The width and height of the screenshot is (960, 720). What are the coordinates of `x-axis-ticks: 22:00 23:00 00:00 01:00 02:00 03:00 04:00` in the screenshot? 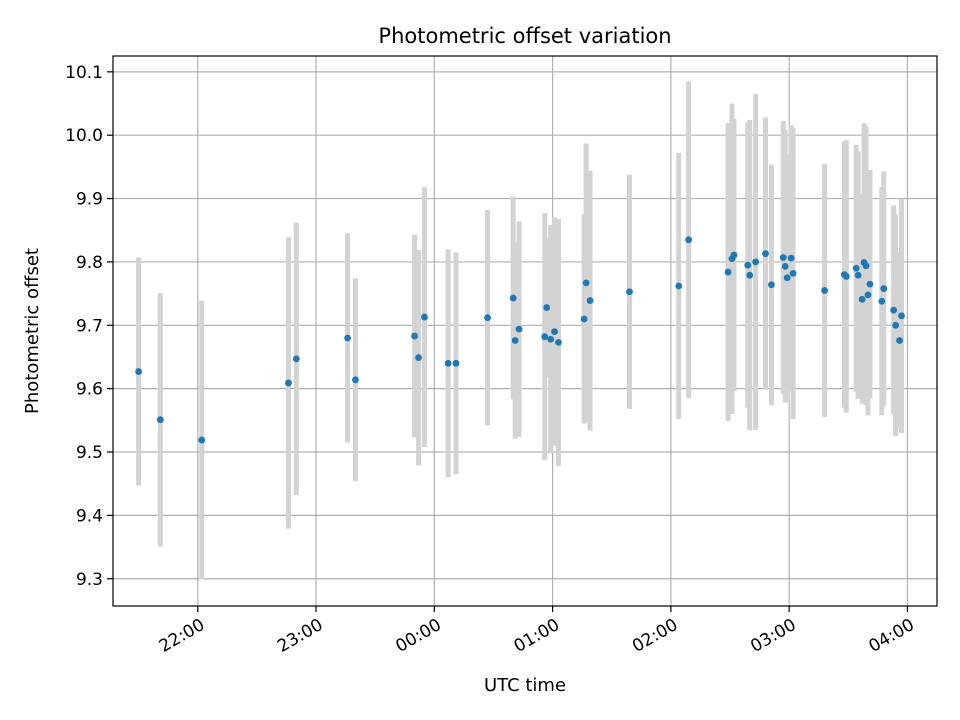 It's located at (537, 631).